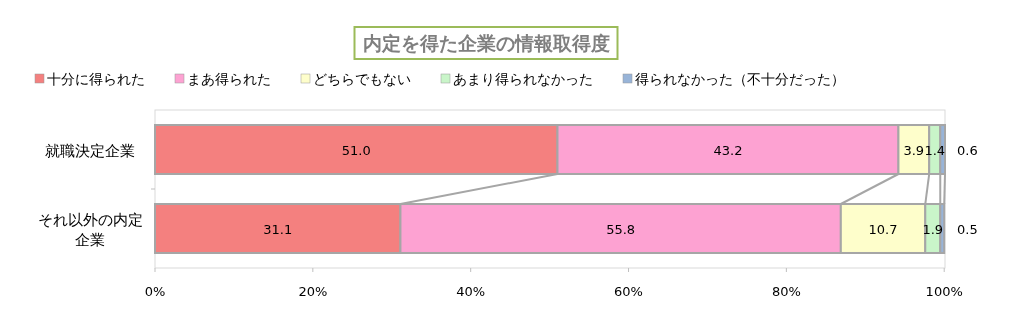 The width and height of the screenshot is (1023, 332). I want to click on data-label: 31.1, so click(278, 229).